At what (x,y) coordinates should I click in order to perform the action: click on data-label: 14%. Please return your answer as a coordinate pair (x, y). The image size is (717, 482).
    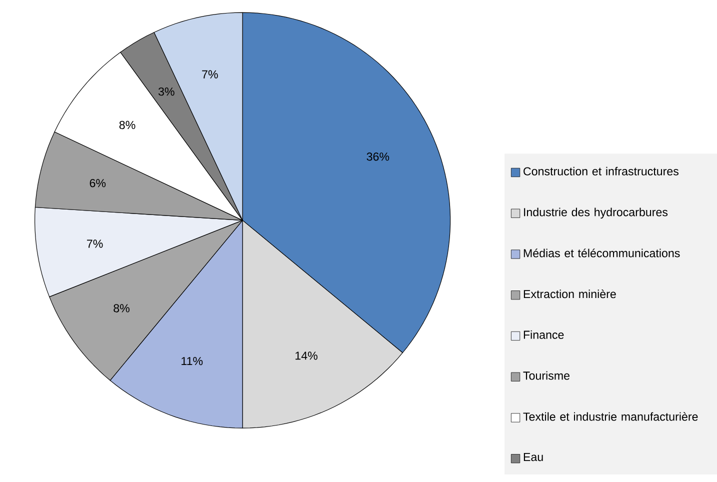
    Looking at the image, I should click on (307, 356).